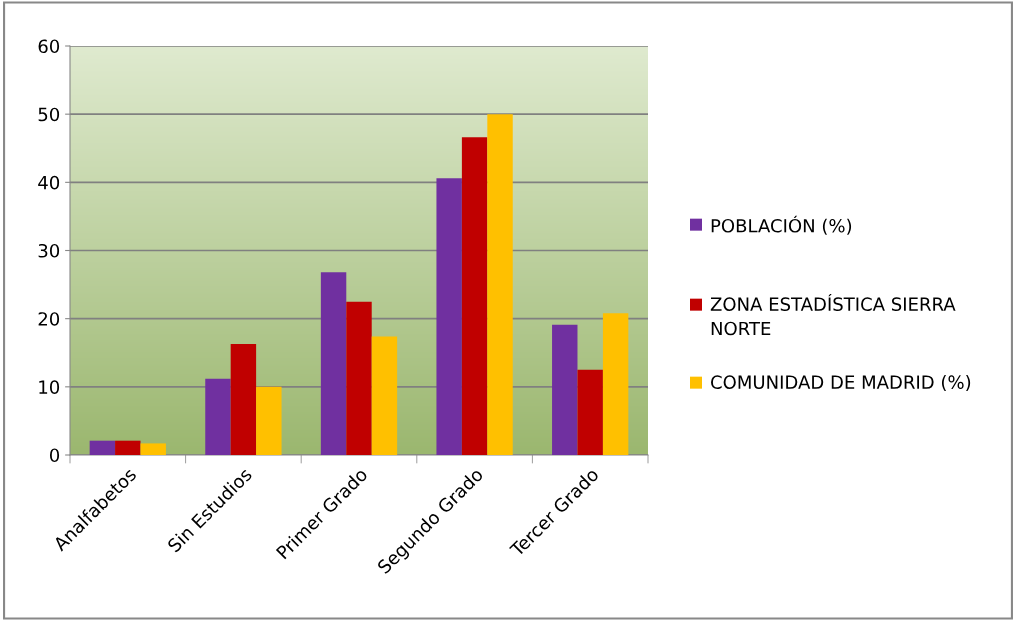 The width and height of the screenshot is (1016, 621). What do you see at coordinates (841, 383) in the screenshot?
I see `legend-label: COMUNIDAD DE MADRID (%)` at bounding box center [841, 383].